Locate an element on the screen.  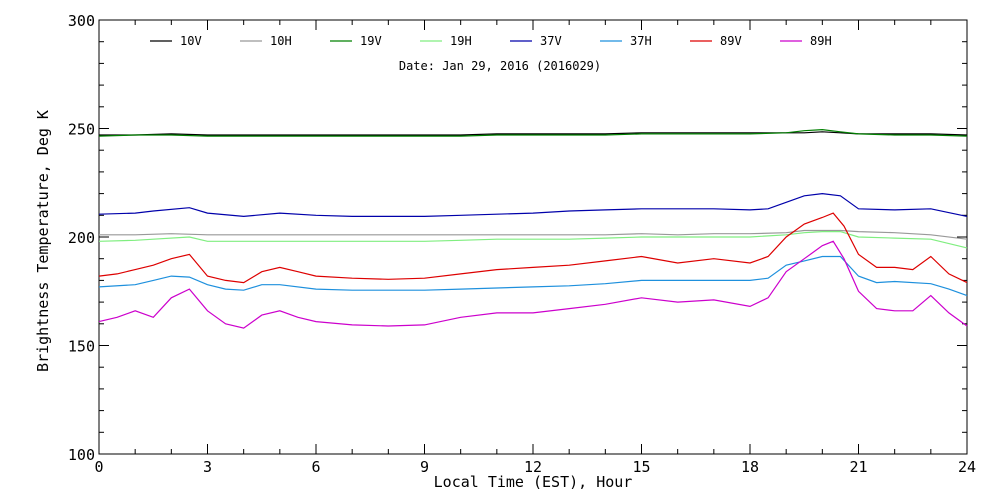
x-tick-label: 0 is located at coordinates (98, 467).